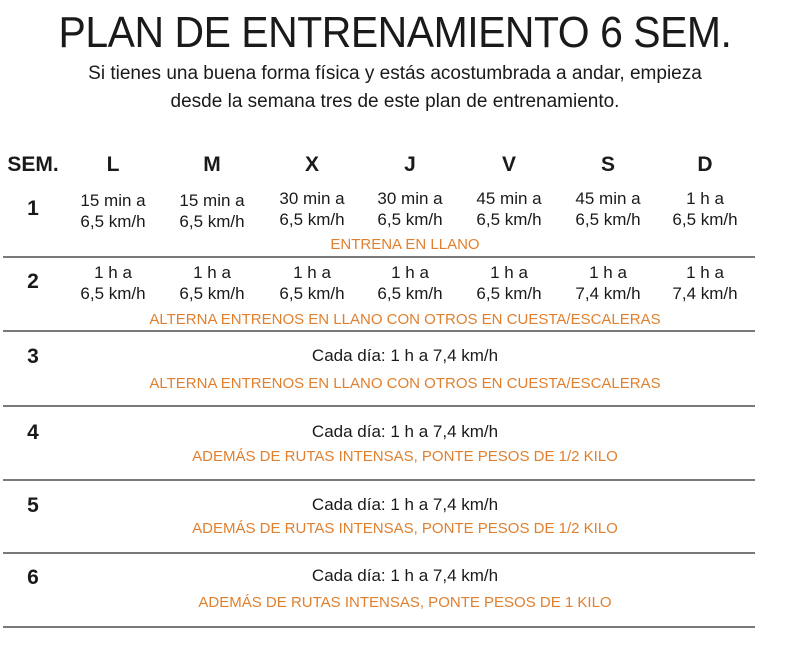  Describe the element at coordinates (212, 164) in the screenshot. I see `header-m: M` at that location.